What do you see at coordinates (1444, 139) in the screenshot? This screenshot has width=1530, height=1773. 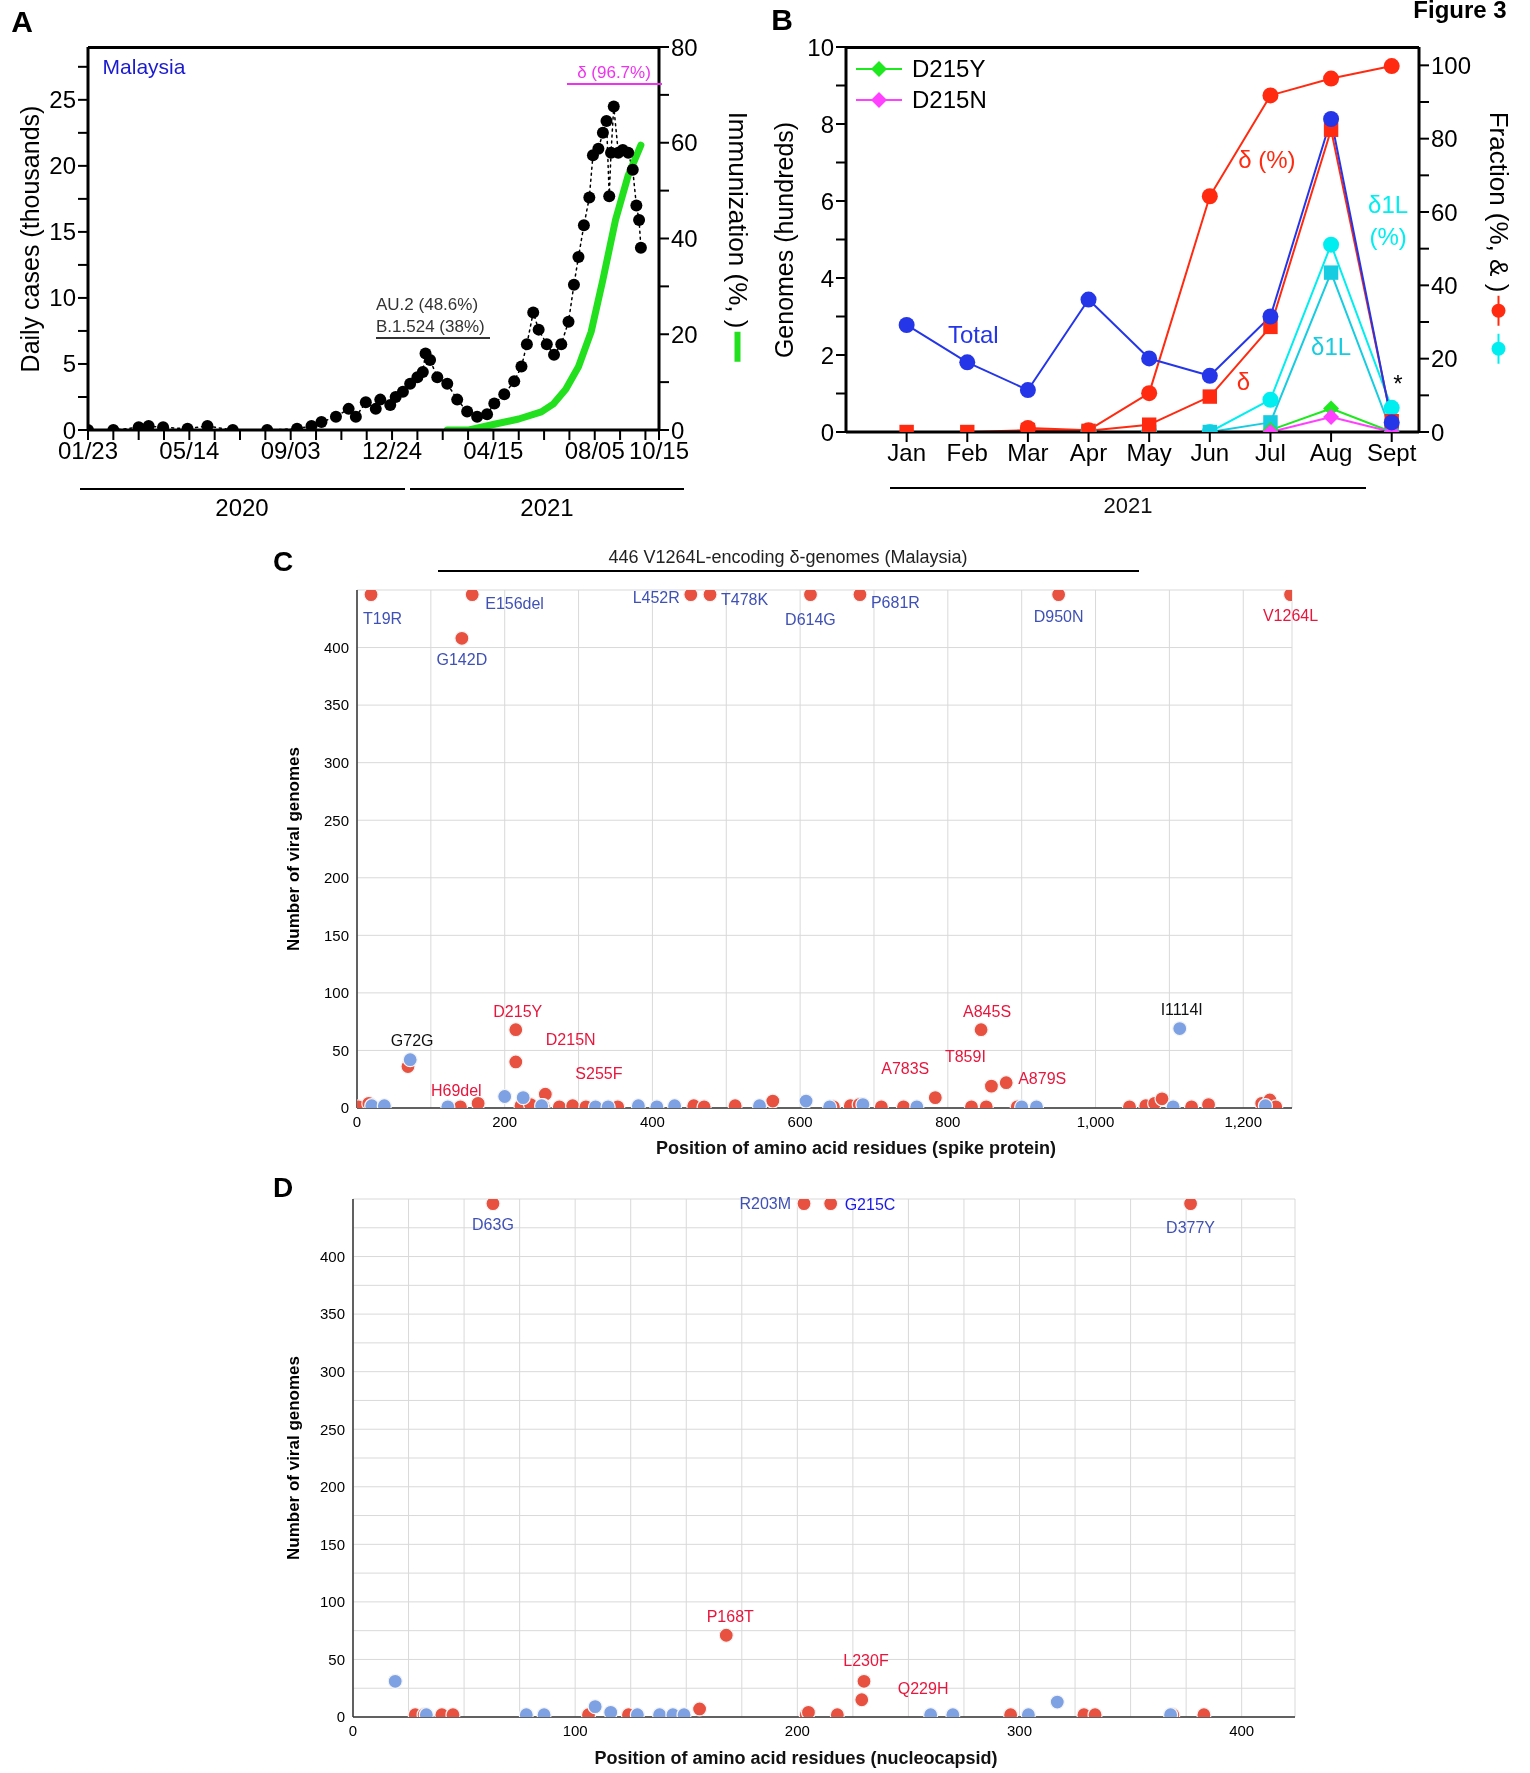 I see `y2-tick-label: 80` at bounding box center [1444, 139].